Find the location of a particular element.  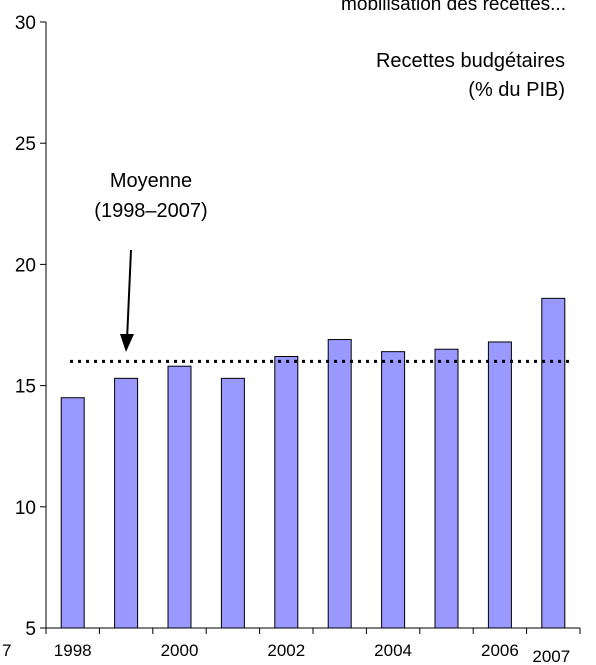

chart-title-line-1: Recettes budgétaires is located at coordinates (470, 61).